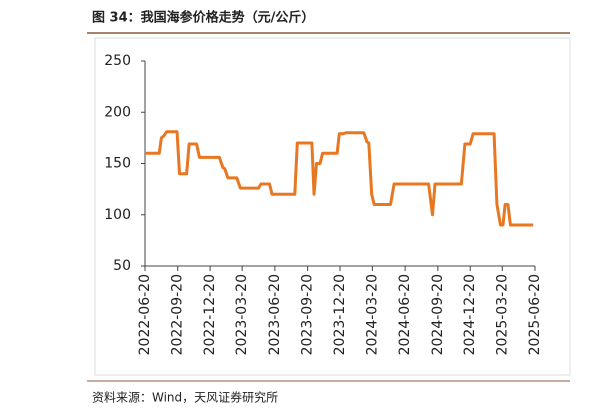 Image resolution: width=609 pixels, height=415 pixels. Describe the element at coordinates (340, 314) in the screenshot. I see `x-tick-label: 2023-12-20` at that location.